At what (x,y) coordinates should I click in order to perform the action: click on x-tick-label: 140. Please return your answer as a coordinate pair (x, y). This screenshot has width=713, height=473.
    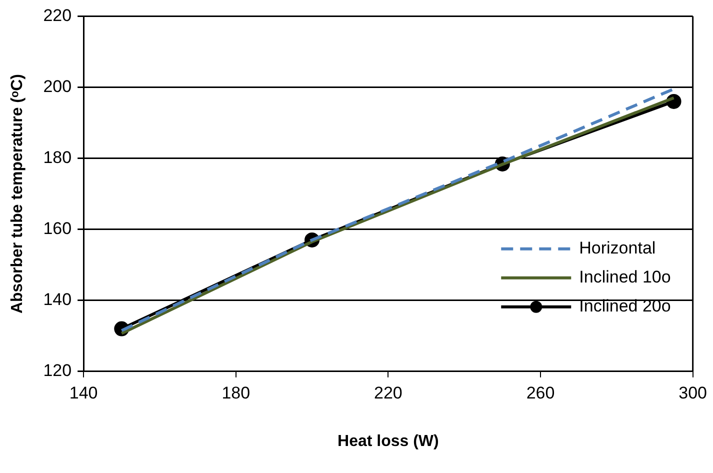
    Looking at the image, I should click on (83, 392).